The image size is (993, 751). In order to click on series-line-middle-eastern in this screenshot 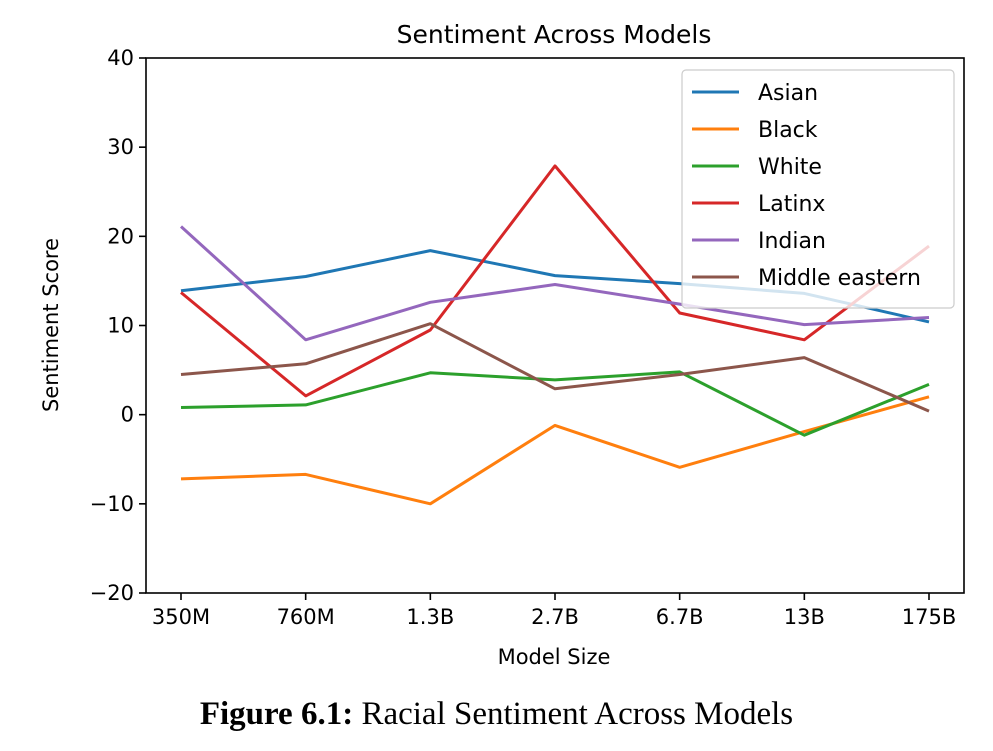, I will do `click(555, 367)`.